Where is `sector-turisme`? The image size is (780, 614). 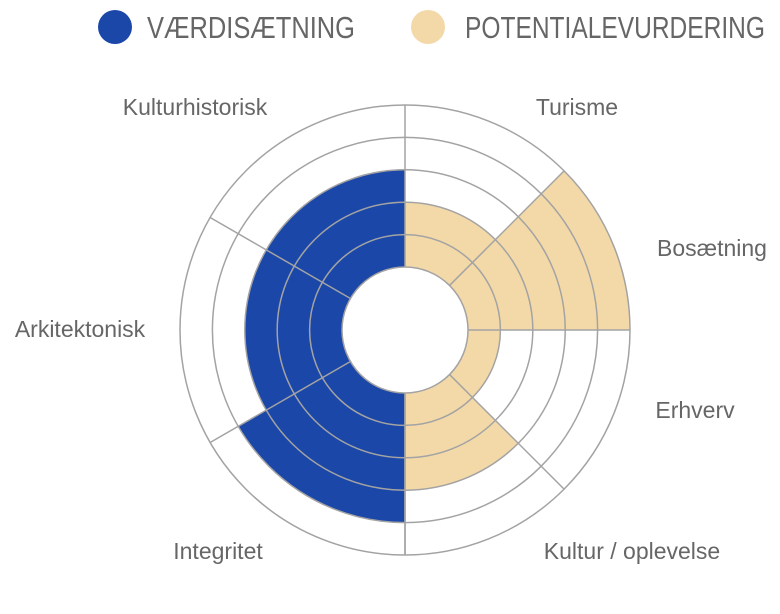
sector-turisme is located at coordinates (450, 244).